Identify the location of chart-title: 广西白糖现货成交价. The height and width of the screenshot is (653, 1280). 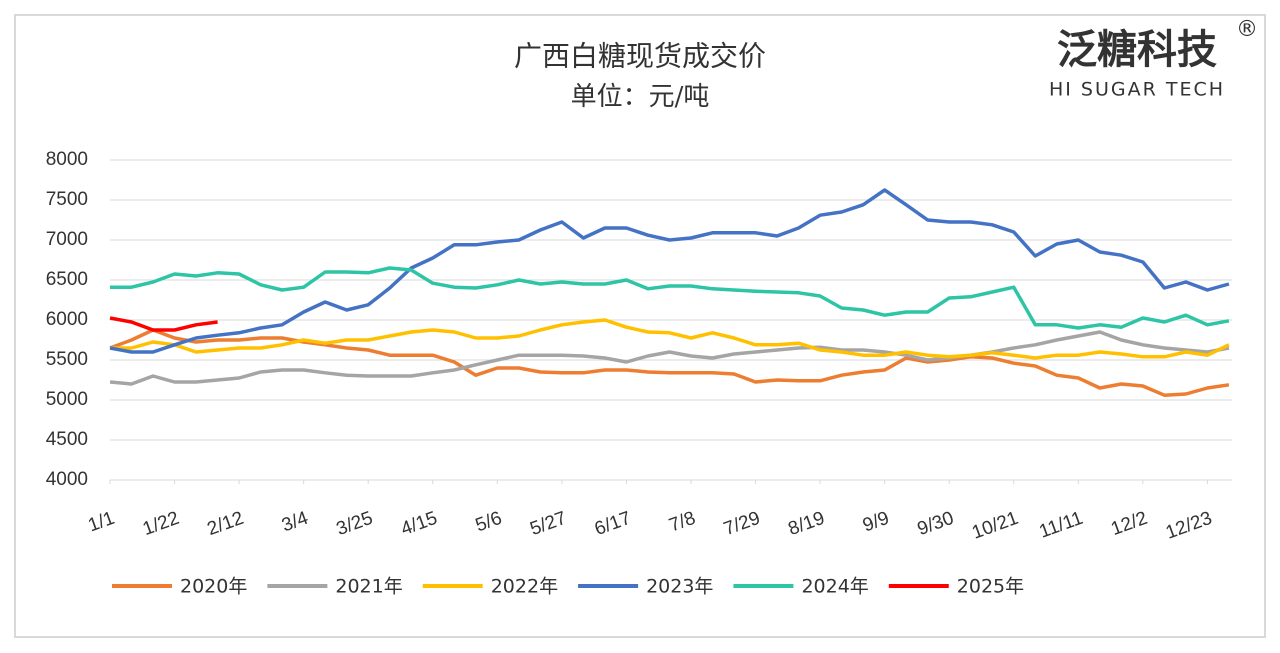
(640, 56).